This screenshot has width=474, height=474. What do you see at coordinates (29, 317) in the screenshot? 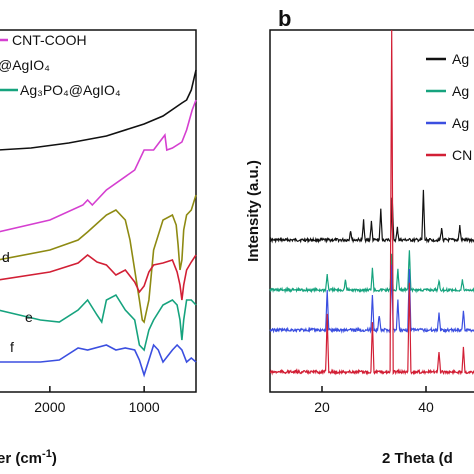
I see `ftir-curve-label-1: e` at bounding box center [29, 317].